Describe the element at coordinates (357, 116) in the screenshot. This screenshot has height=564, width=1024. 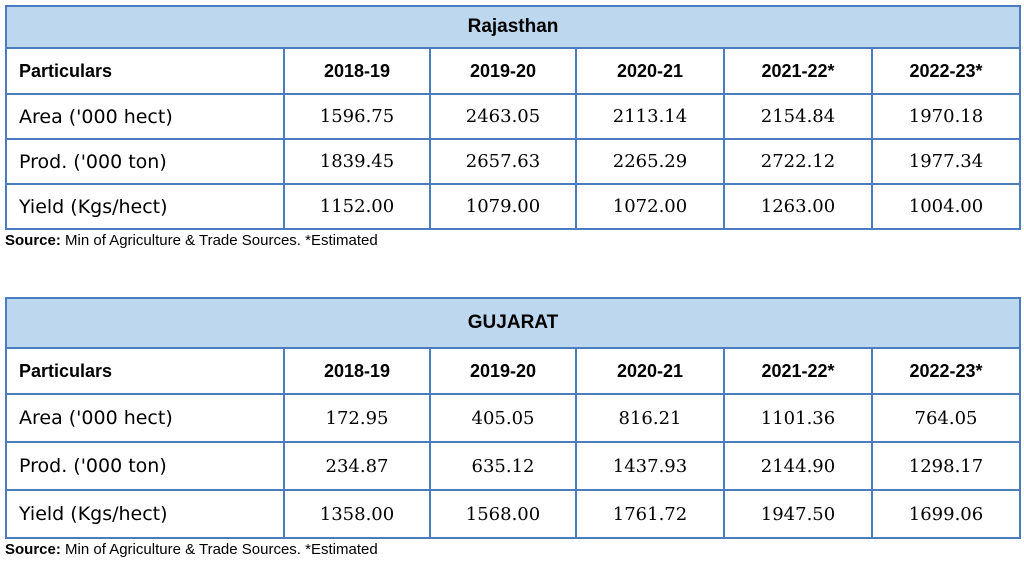
I see `table-cell: 1596.75` at that location.